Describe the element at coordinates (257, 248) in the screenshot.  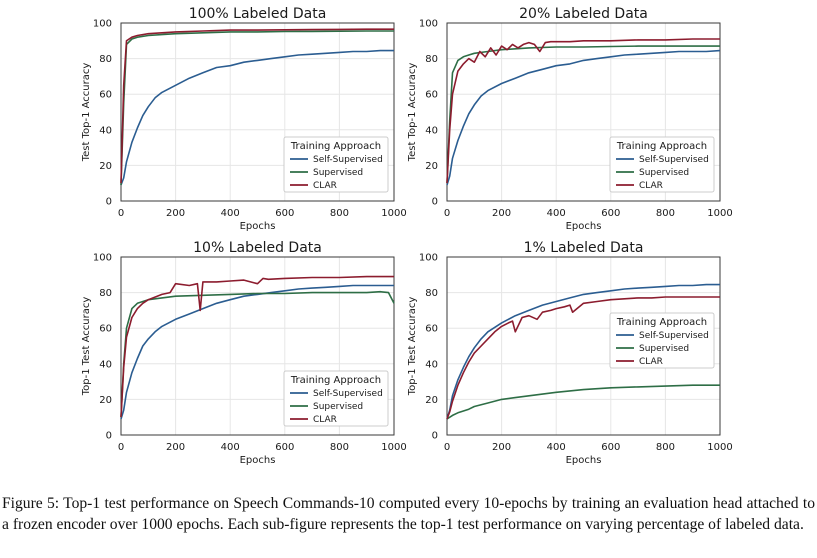
I see `subplot-title: 10% Labeled Data` at that location.